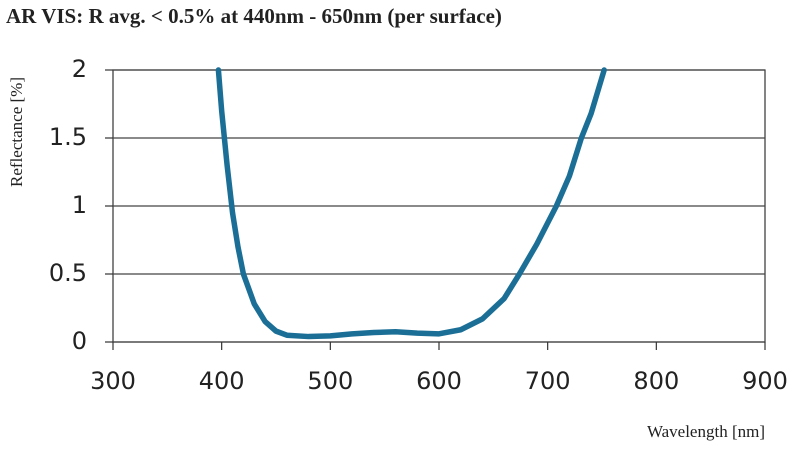  I want to click on x-axis-label: Wavelength [nm], so click(706, 431).